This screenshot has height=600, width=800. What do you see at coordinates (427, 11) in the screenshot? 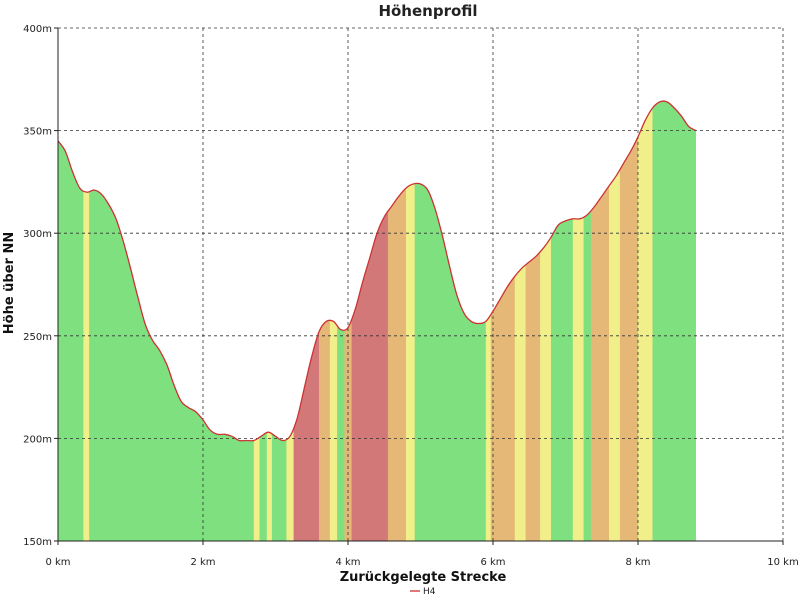
I see `chart-title: Höhenprofil` at bounding box center [427, 11].